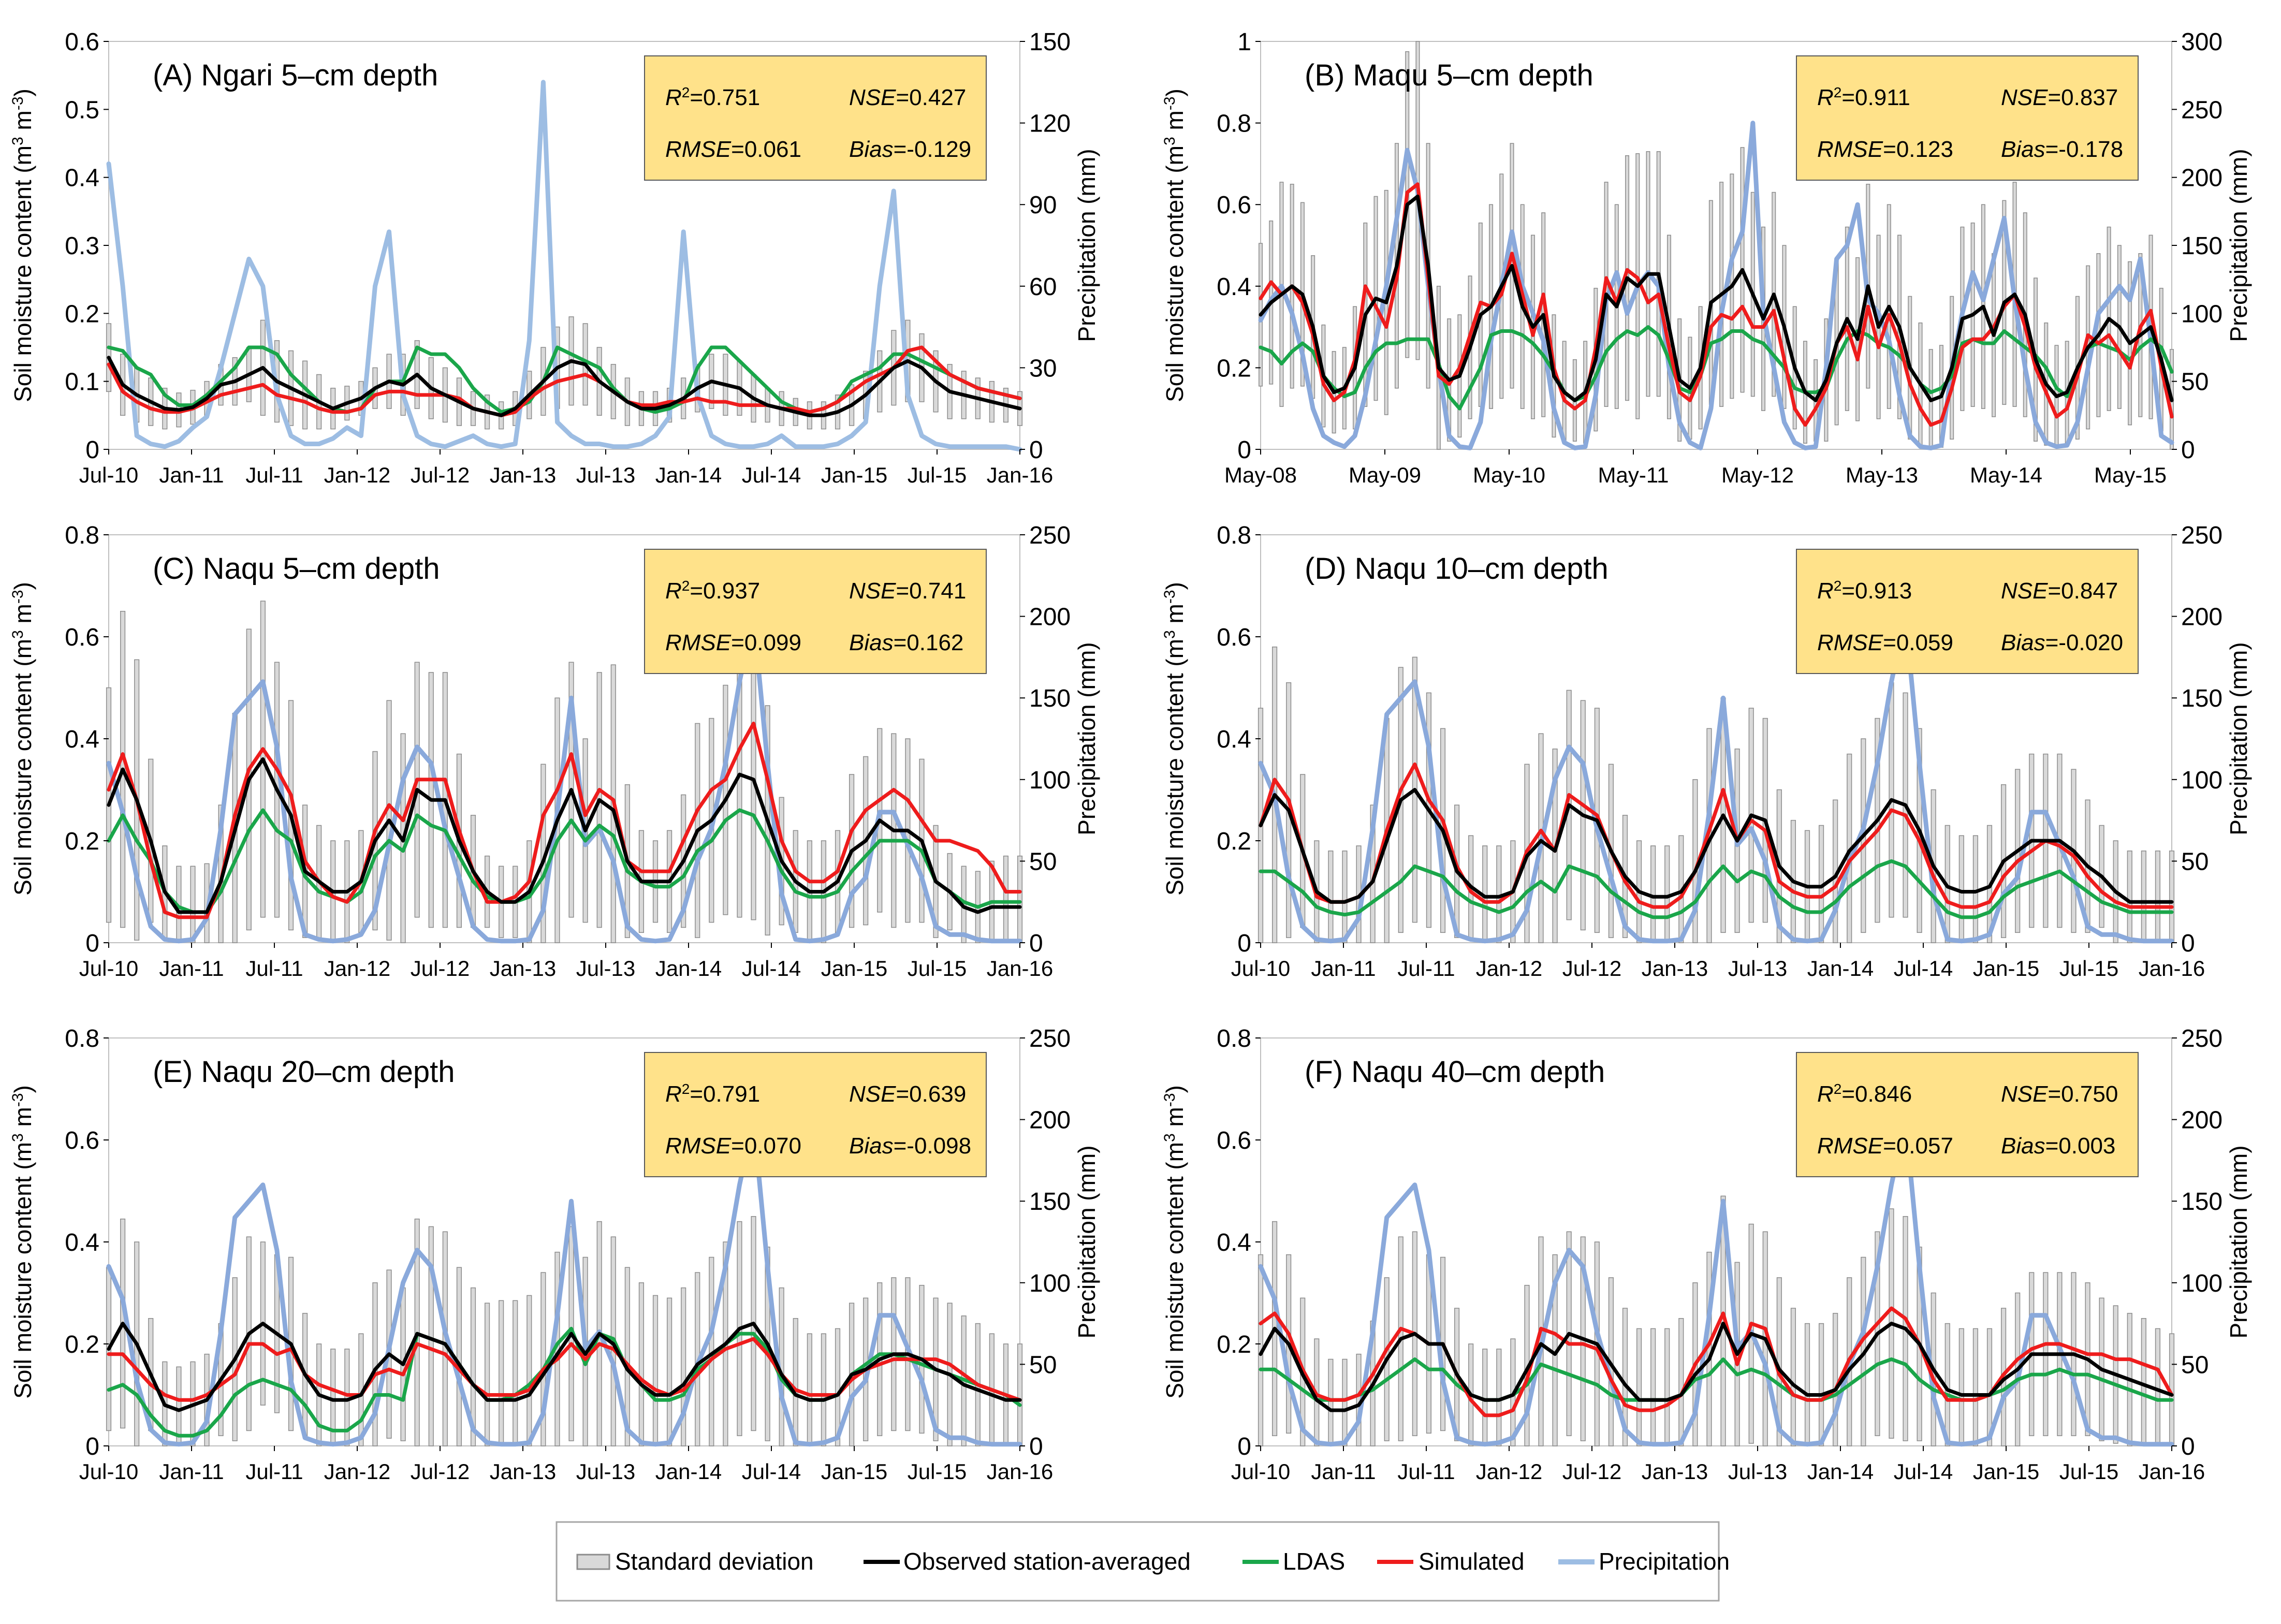 The width and height of the screenshot is (2281, 1624). What do you see at coordinates (1885, 149) in the screenshot?
I see `stat-rmse: RMSE=0.123` at bounding box center [1885, 149].